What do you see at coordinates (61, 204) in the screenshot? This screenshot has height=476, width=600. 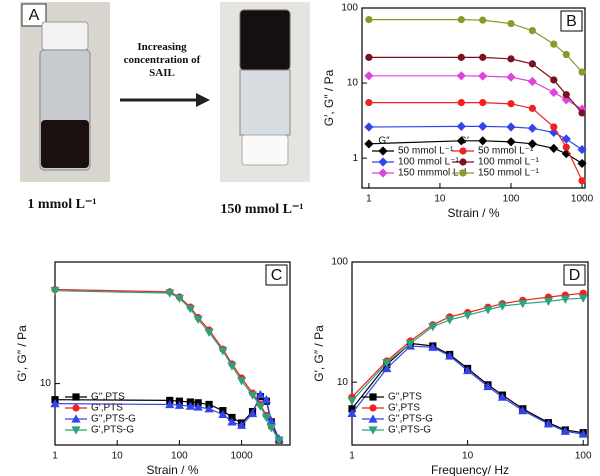 I see `caption: 1 mmol L⁻¹` at bounding box center [61, 204].